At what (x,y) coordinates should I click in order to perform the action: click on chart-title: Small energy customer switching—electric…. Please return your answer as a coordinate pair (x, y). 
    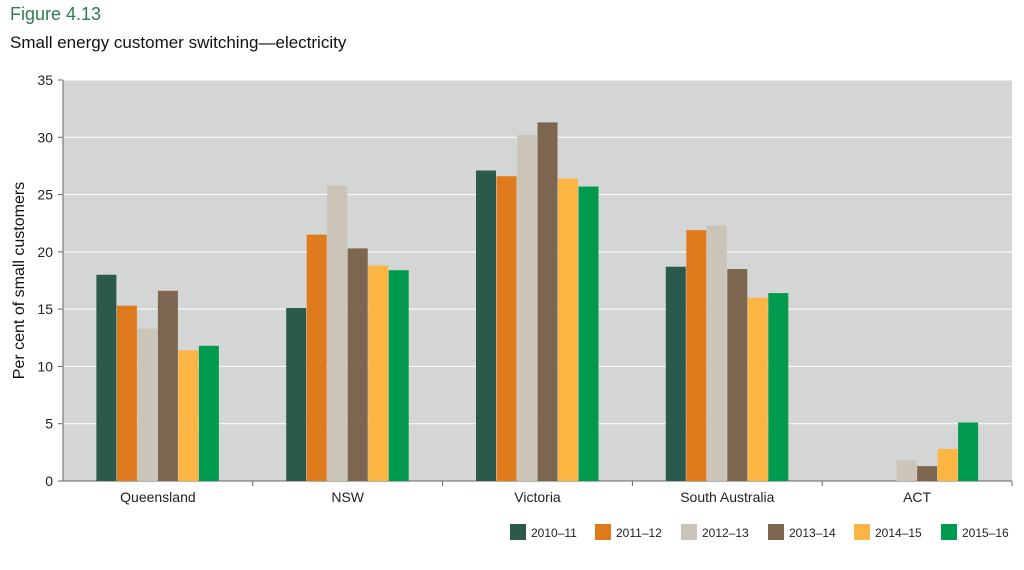
    Looking at the image, I should click on (178, 42).